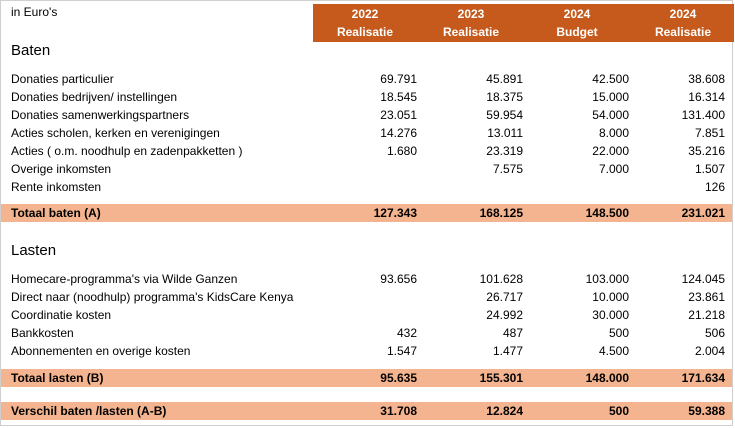 The image size is (735, 428). Describe the element at coordinates (366, 169) in the screenshot. I see `table-row: Overige inkomsten 7.575 7.000 1.507` at that location.